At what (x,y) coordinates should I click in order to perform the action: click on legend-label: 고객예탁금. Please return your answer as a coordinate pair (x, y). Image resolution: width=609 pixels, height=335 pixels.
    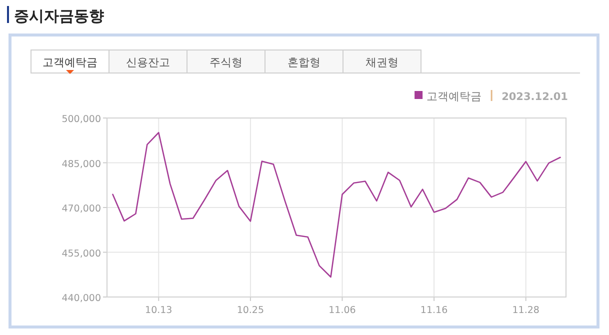
    Looking at the image, I should click on (454, 96).